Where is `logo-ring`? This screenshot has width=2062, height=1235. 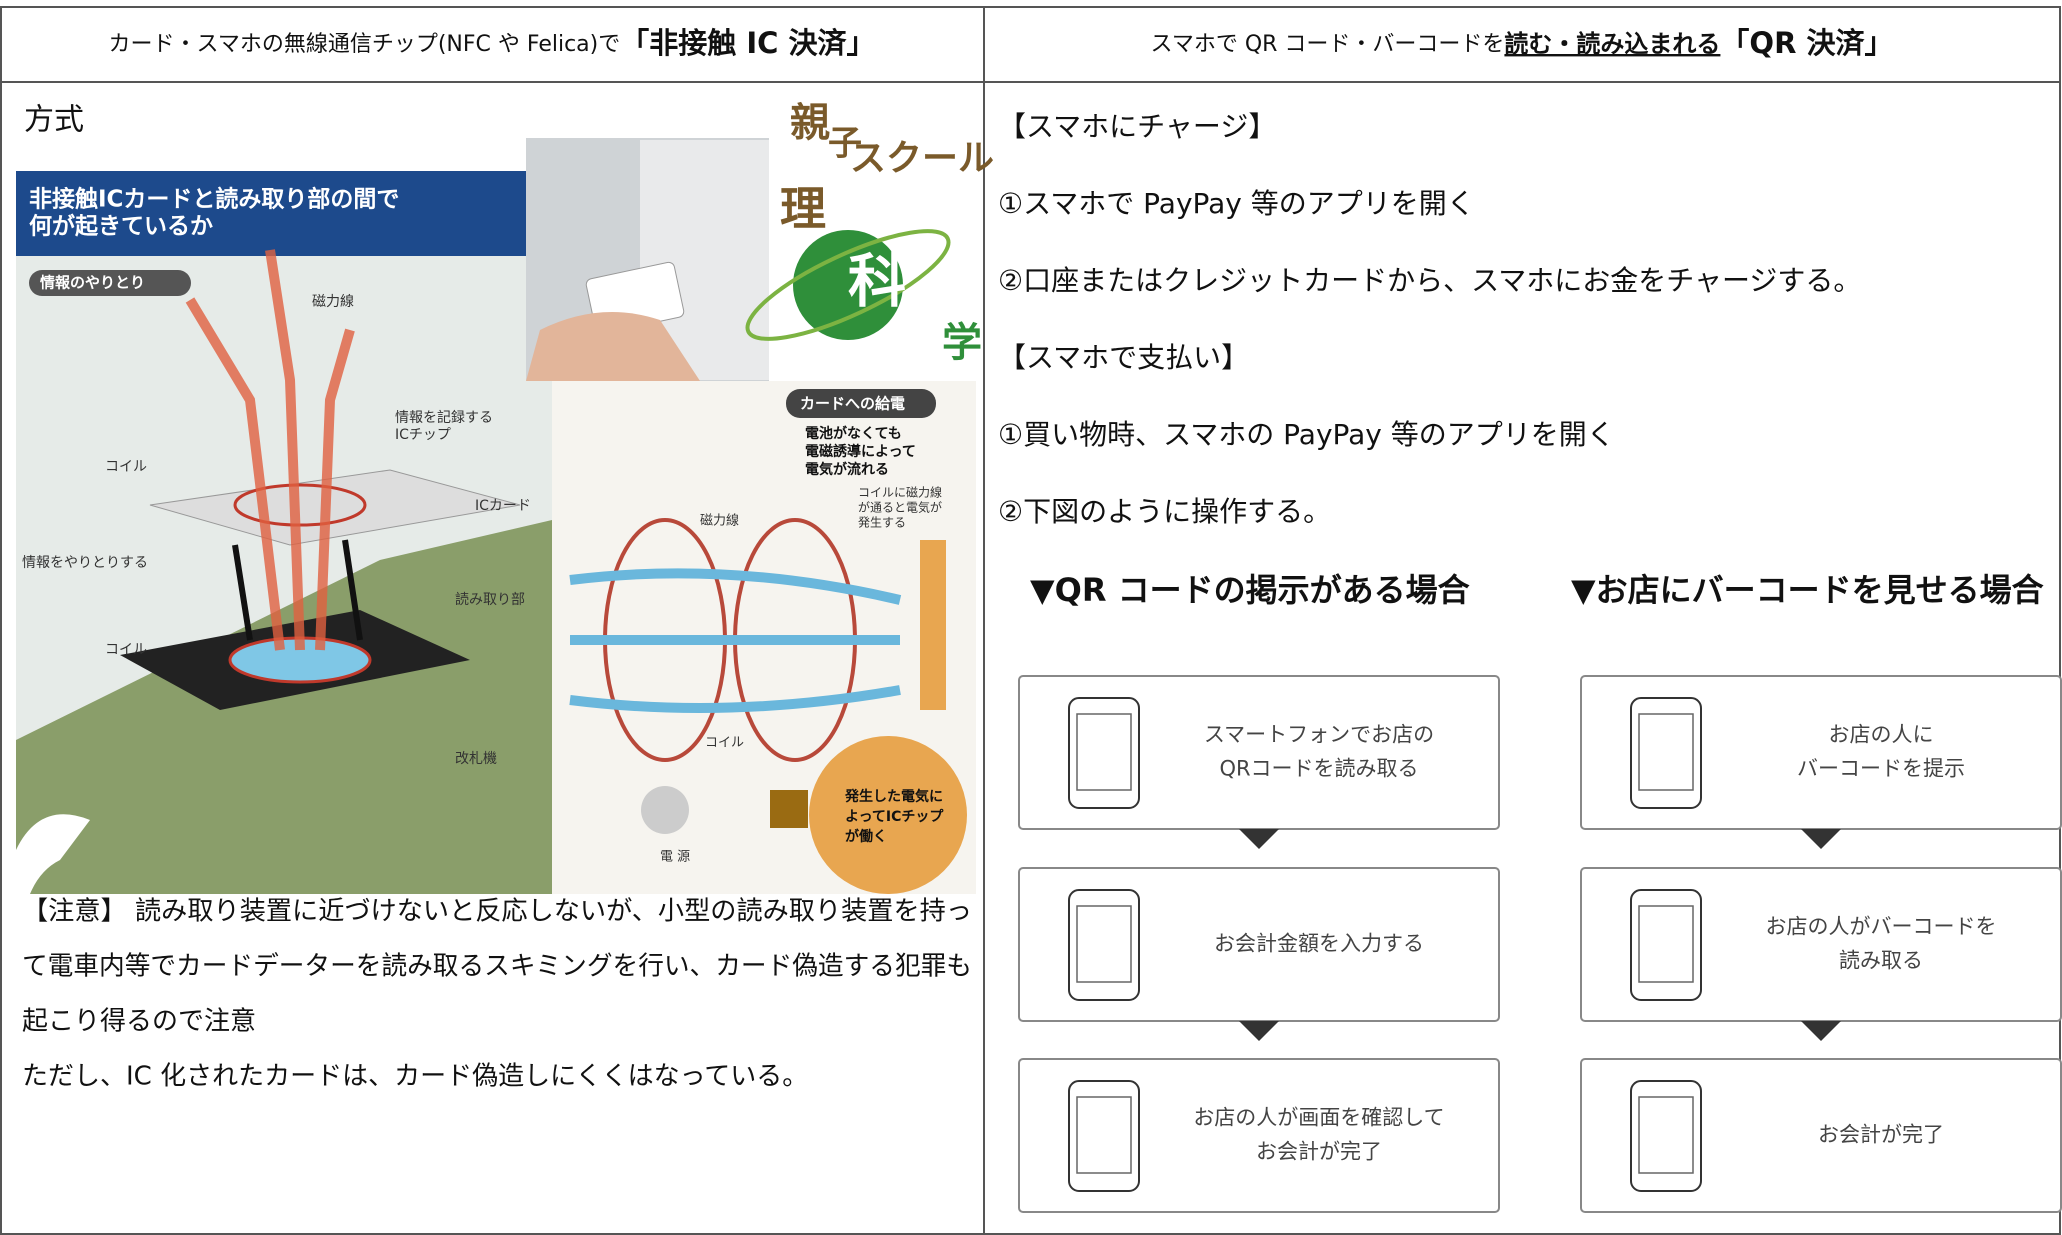 logo-ring is located at coordinates (848, 285).